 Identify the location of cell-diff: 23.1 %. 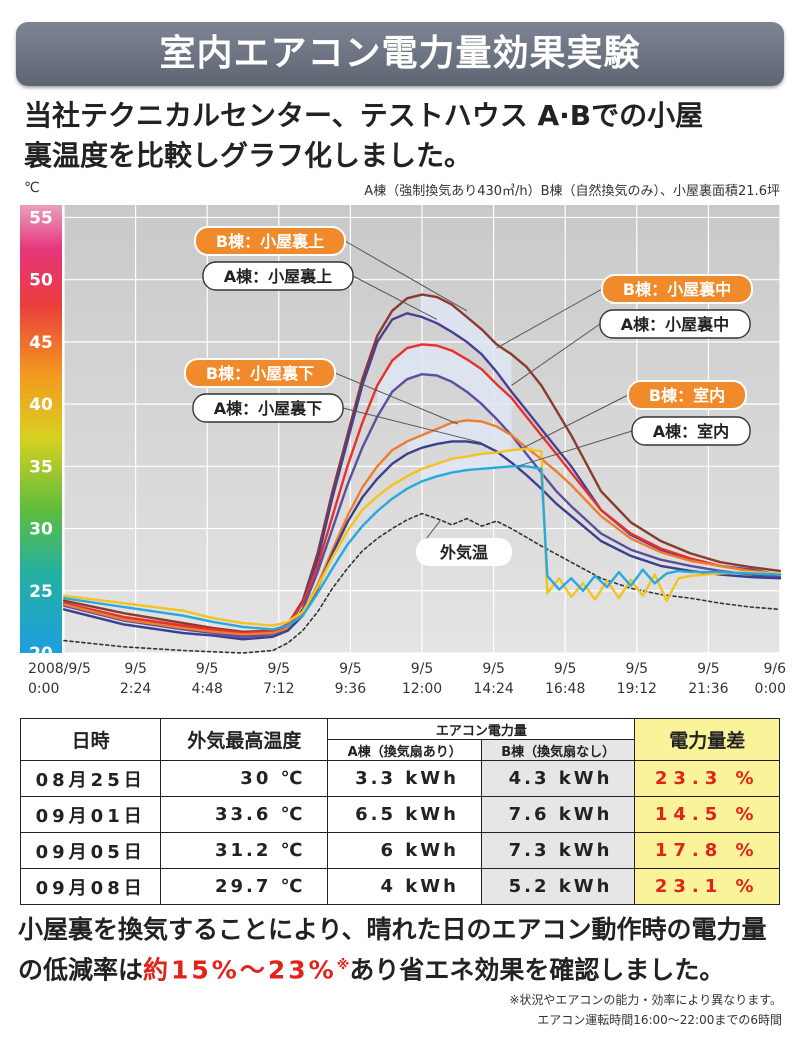
(707, 886).